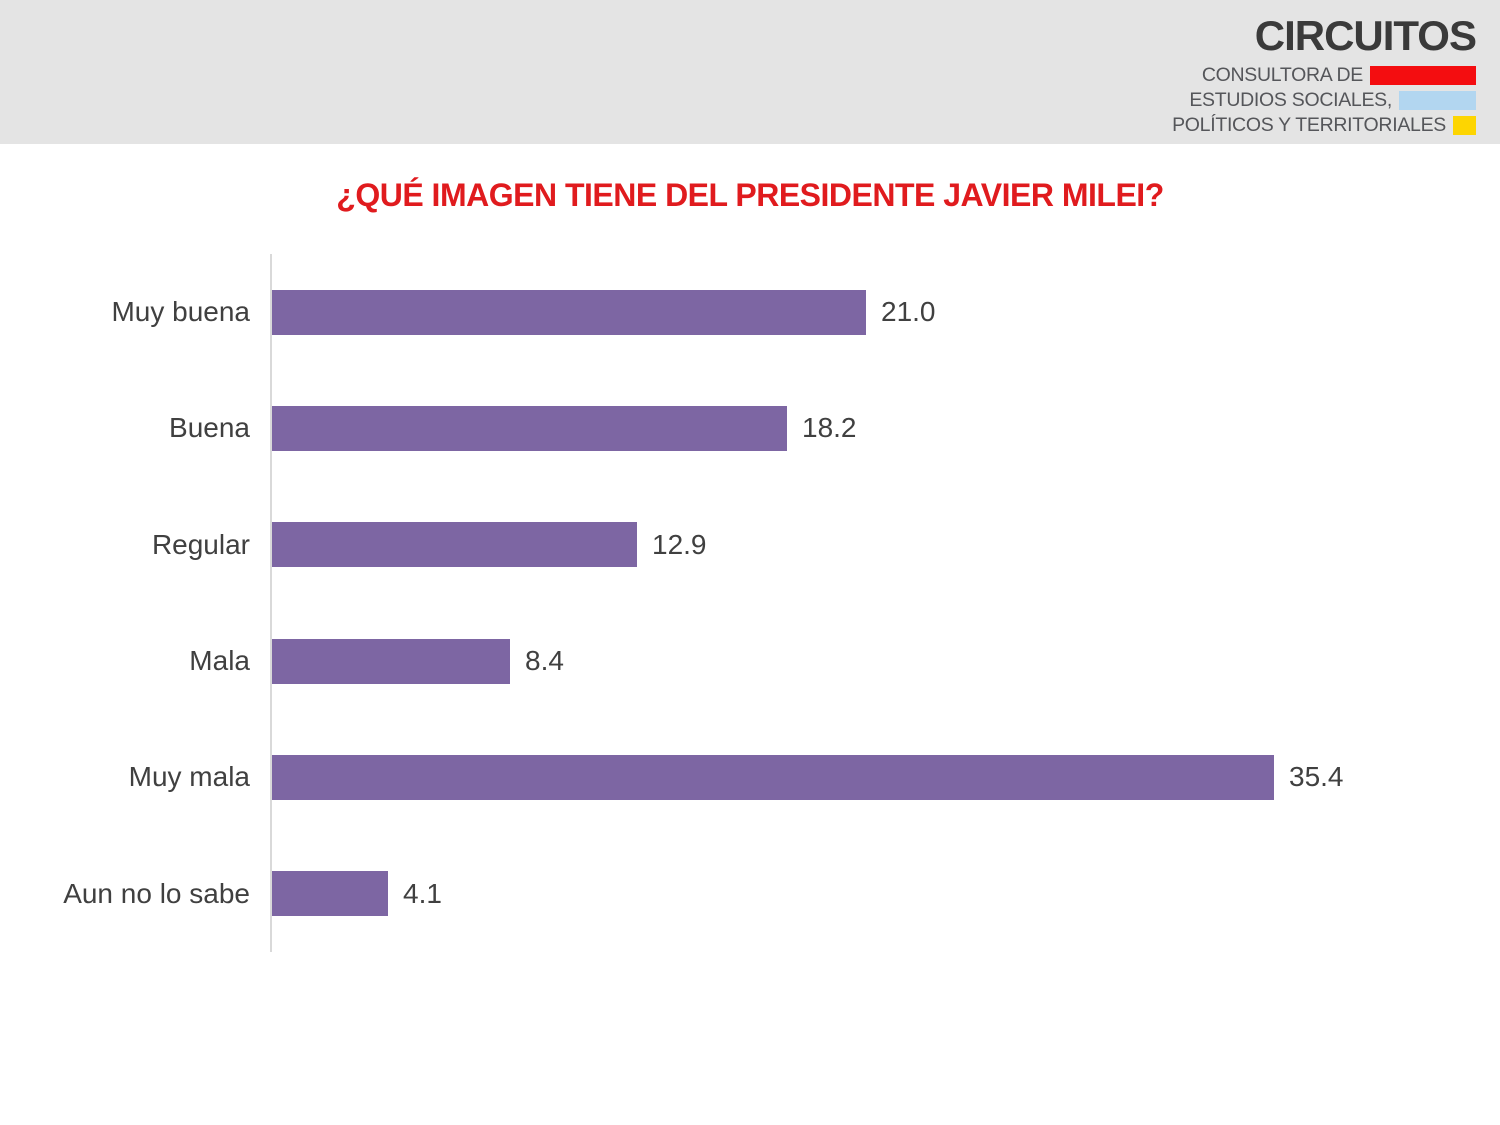 This screenshot has height=1125, width=1500. Describe the element at coordinates (422, 893) in the screenshot. I see `value-label: 4.1` at that location.